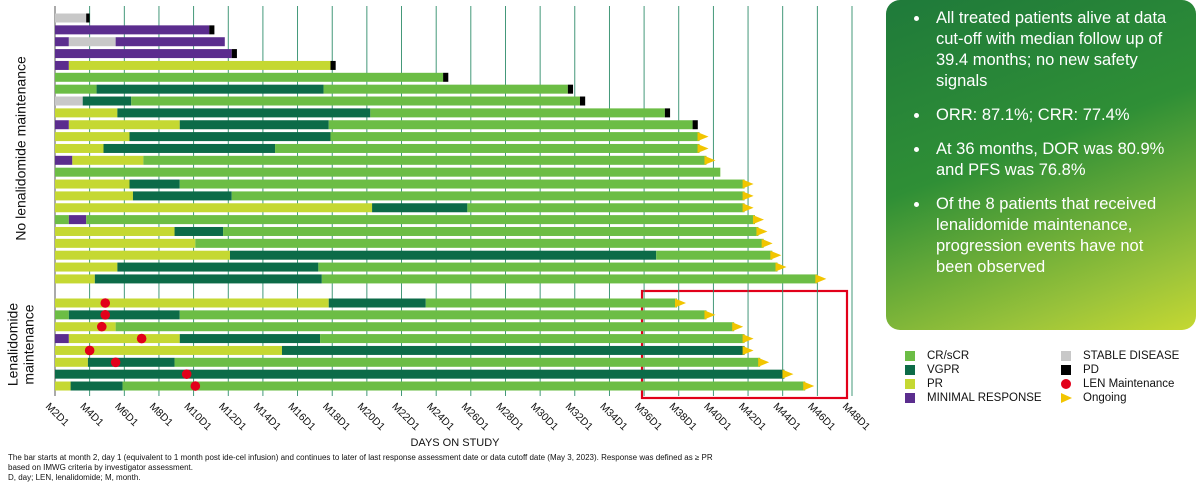 Image resolution: width=1201 pixels, height=488 pixels. Describe the element at coordinates (948, 356) in the screenshot. I see `legend-label: CR/sCR` at that location.